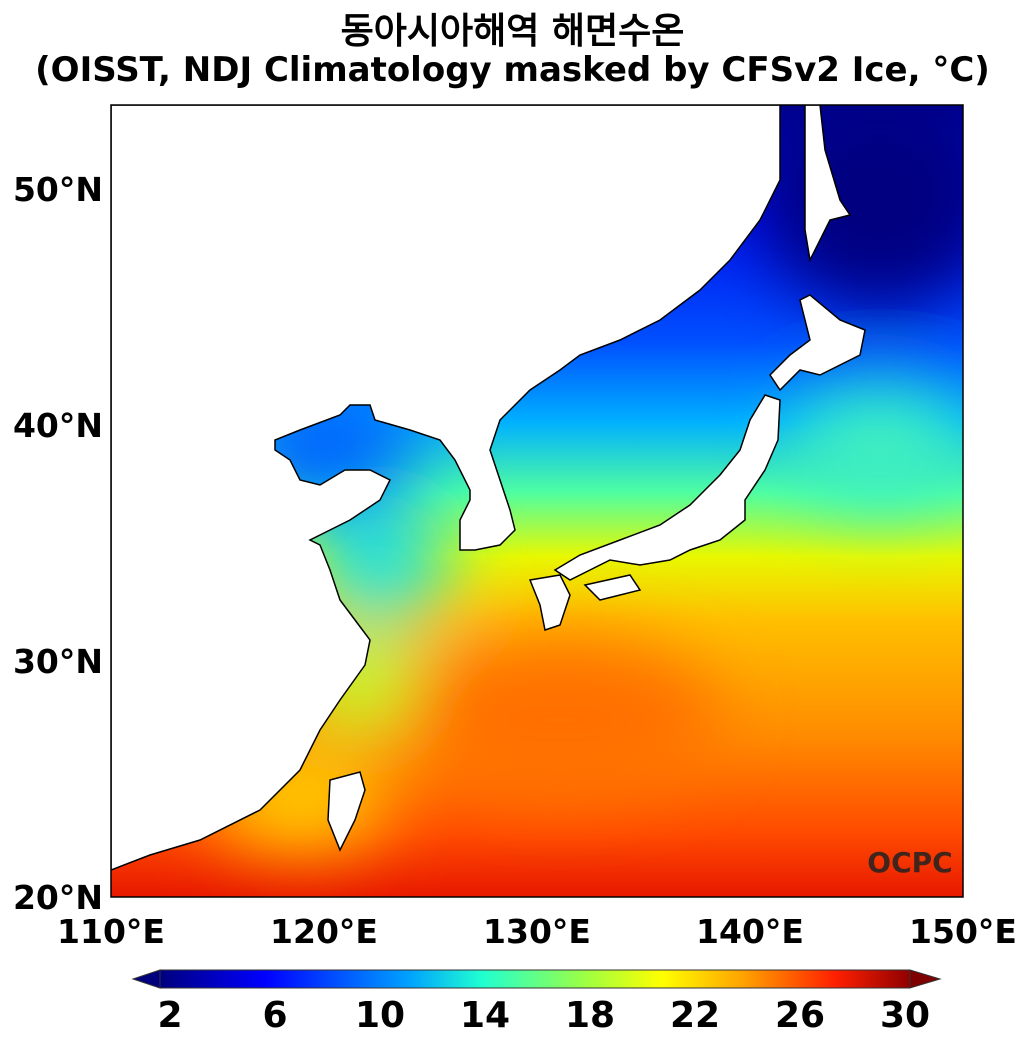 The height and width of the screenshot is (1049, 1025). I want to click on land-honshu, so click(667, 487).